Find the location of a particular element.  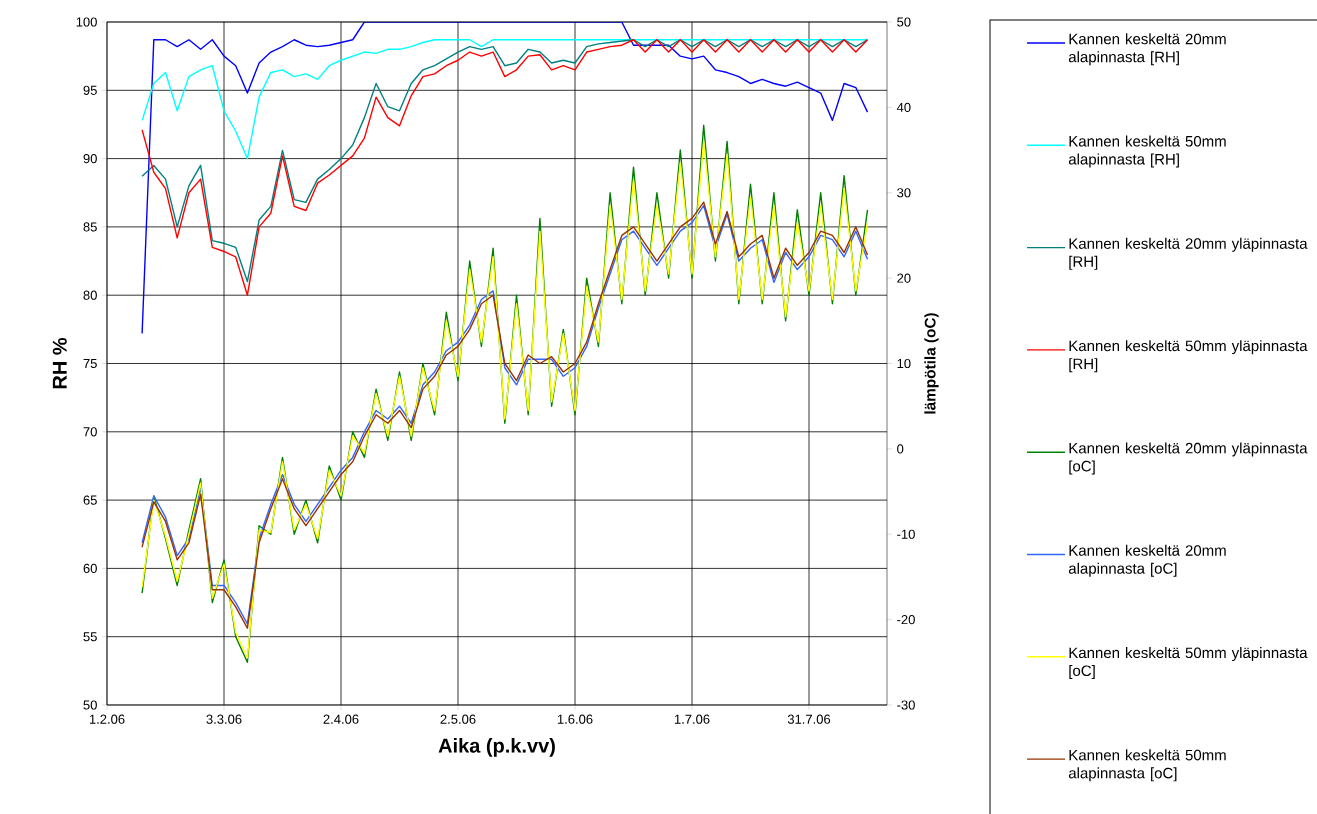

y2-tick-label: 50 is located at coordinates (904, 22).